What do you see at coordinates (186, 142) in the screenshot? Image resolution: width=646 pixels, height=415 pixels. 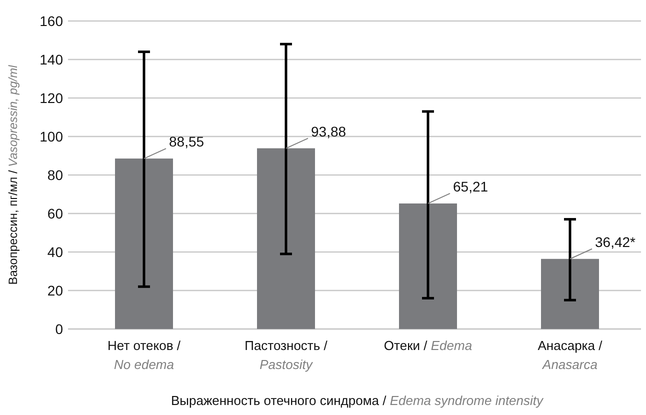 I see `data-label: 88,55` at bounding box center [186, 142].